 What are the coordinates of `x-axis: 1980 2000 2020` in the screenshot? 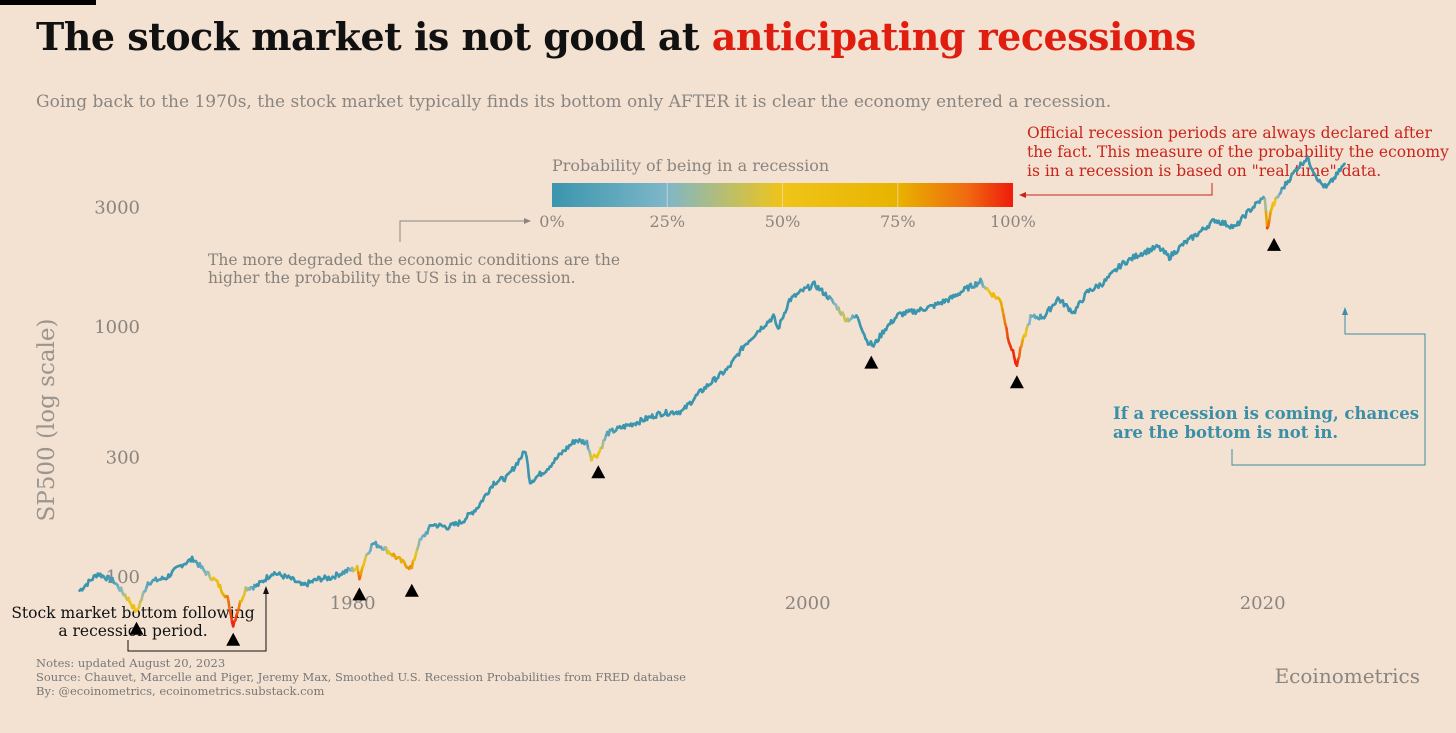 It's located at (808, 603).